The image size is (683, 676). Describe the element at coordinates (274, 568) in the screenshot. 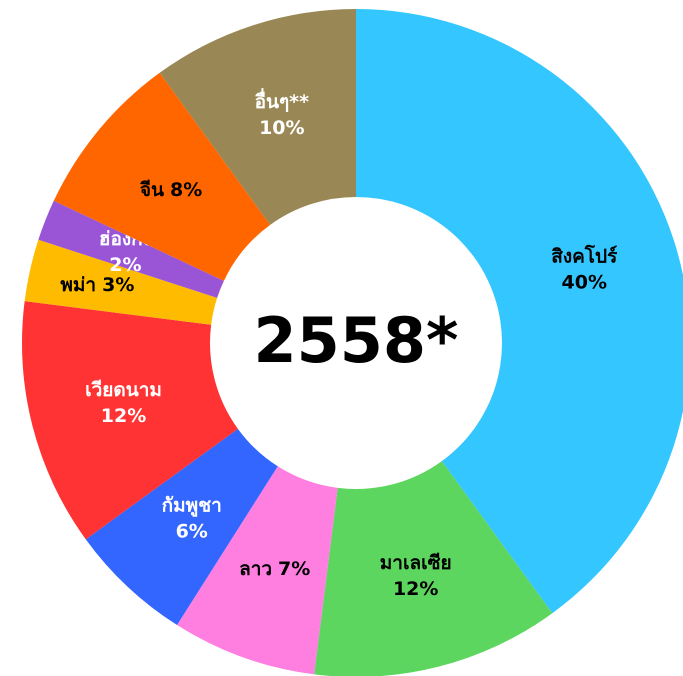

I see `slice-label: ลาว 7%` at that location.